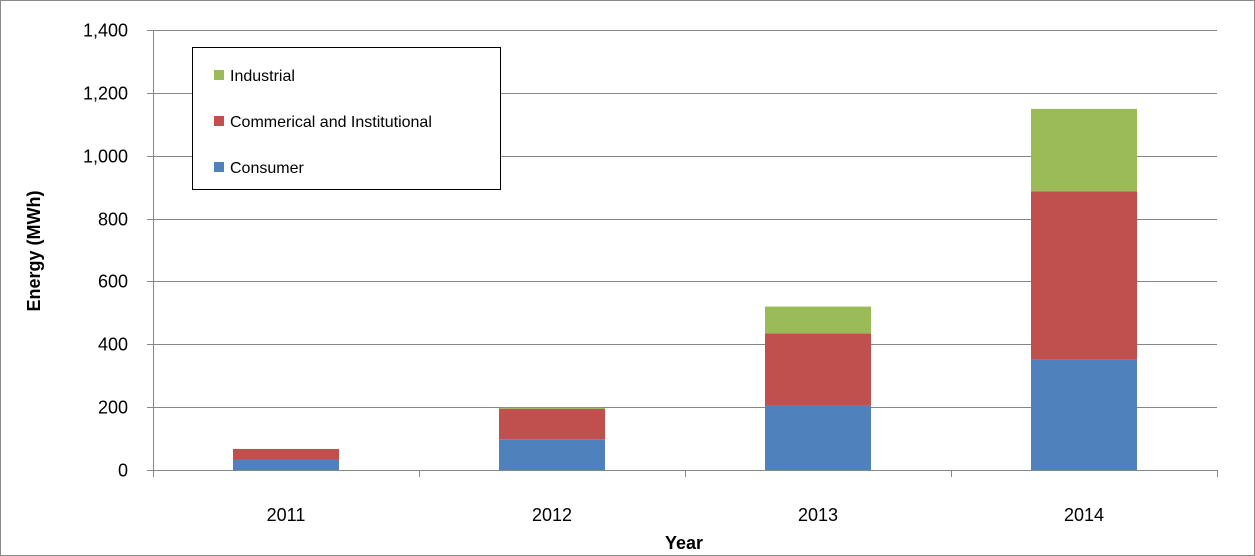 This screenshot has width=1255, height=556. What do you see at coordinates (113, 408) in the screenshot?
I see `y-tick-label: 200` at bounding box center [113, 408].